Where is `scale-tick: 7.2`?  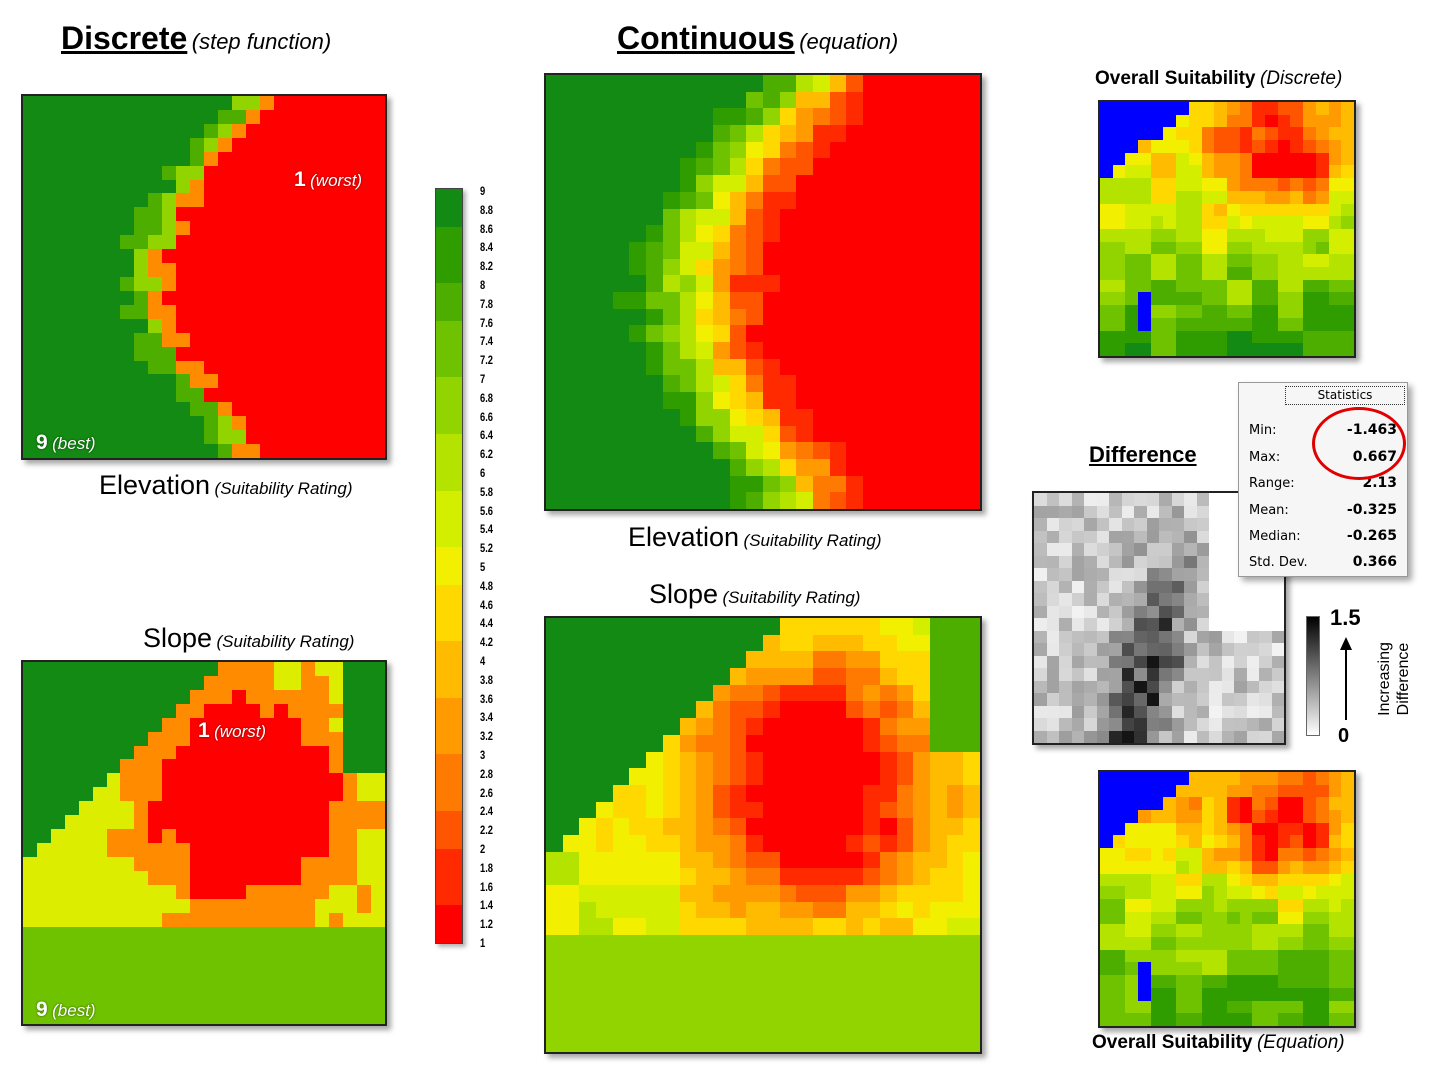
scale-tick: 7.2 is located at coordinates (487, 360).